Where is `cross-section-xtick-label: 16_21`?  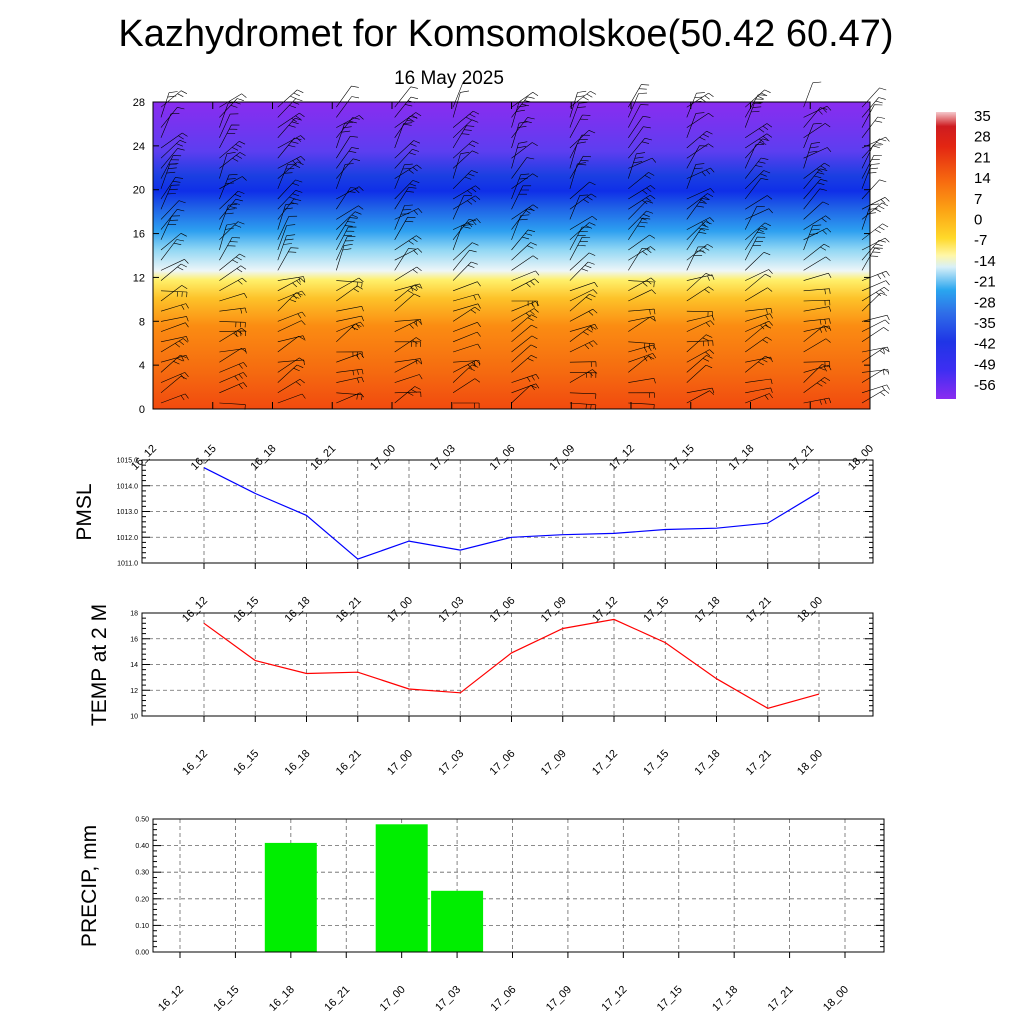 cross-section-xtick-label: 16_21 is located at coordinates (323, 458).